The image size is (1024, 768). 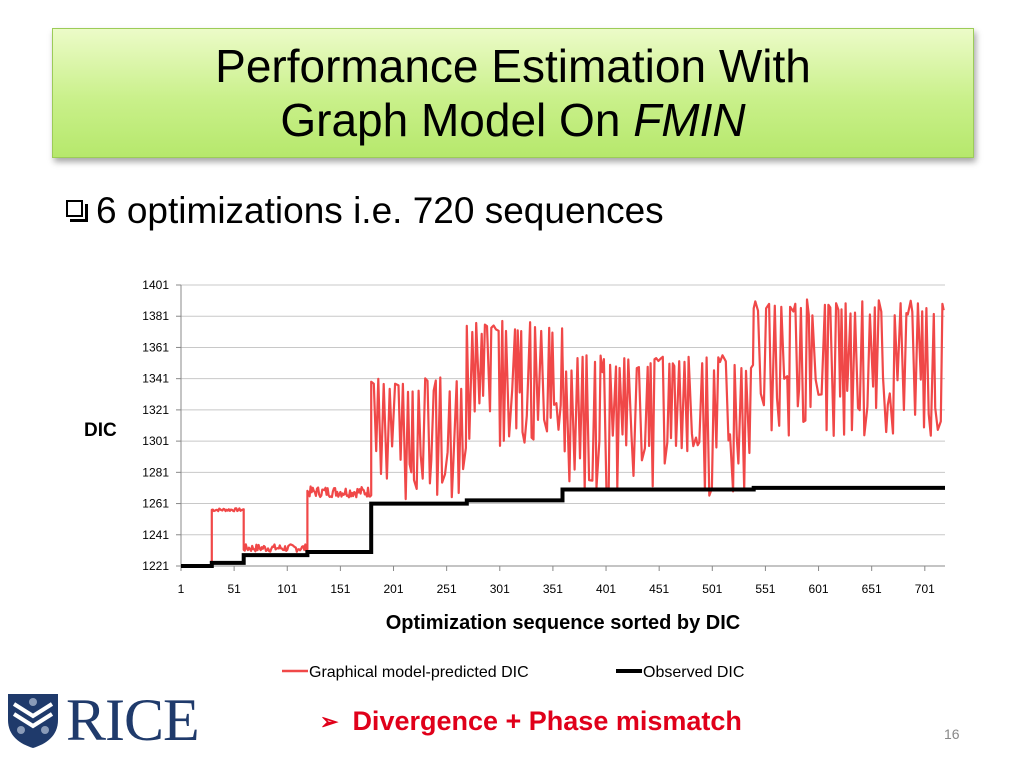 I want to click on checkbox-icon, so click(x=77, y=211).